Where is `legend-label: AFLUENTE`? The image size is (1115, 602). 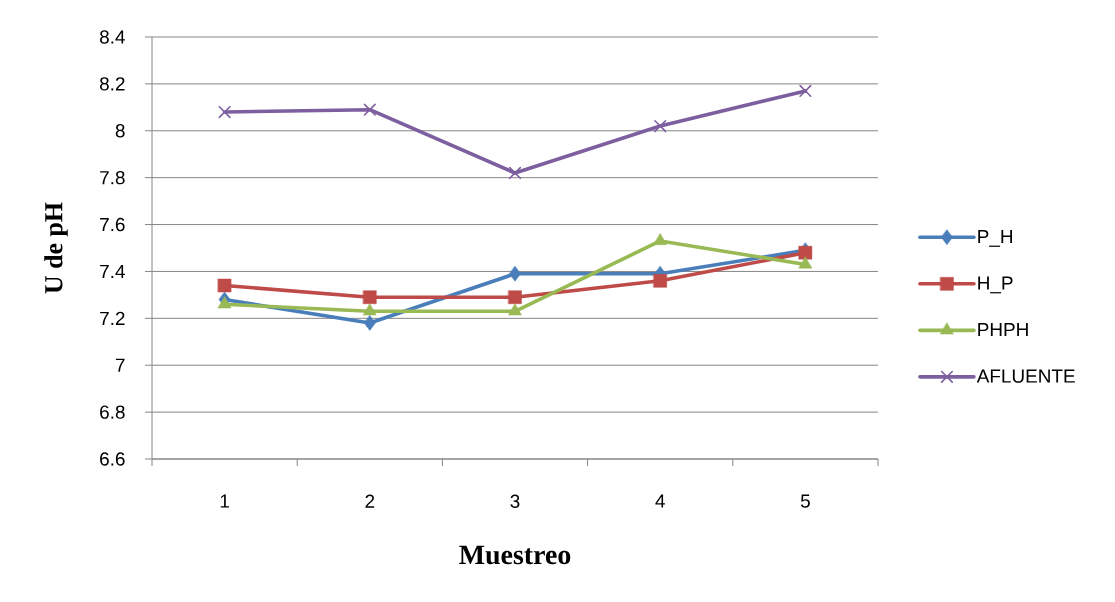 legend-label: AFLUENTE is located at coordinates (1025, 376).